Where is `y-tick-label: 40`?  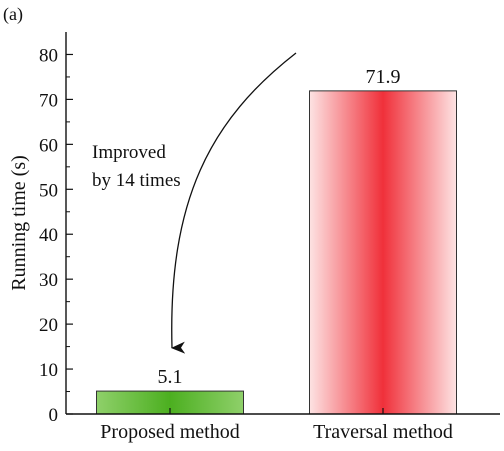 y-tick-label: 40 is located at coordinates (48, 235).